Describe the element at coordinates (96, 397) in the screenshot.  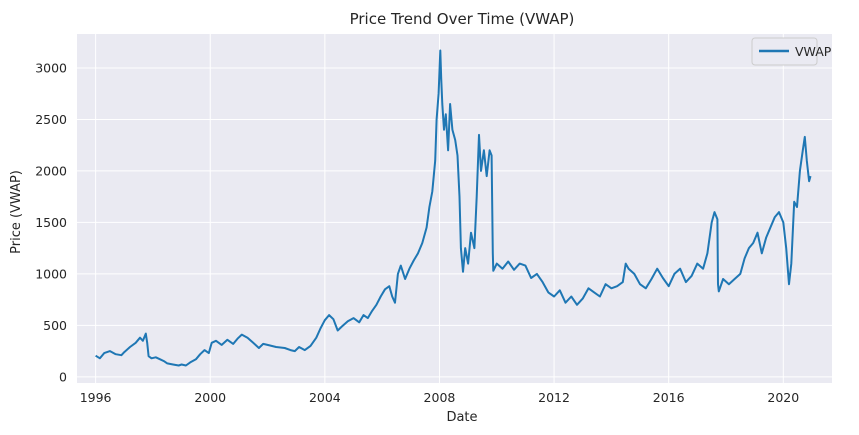
I see `x-tick-label: 1996` at that location.